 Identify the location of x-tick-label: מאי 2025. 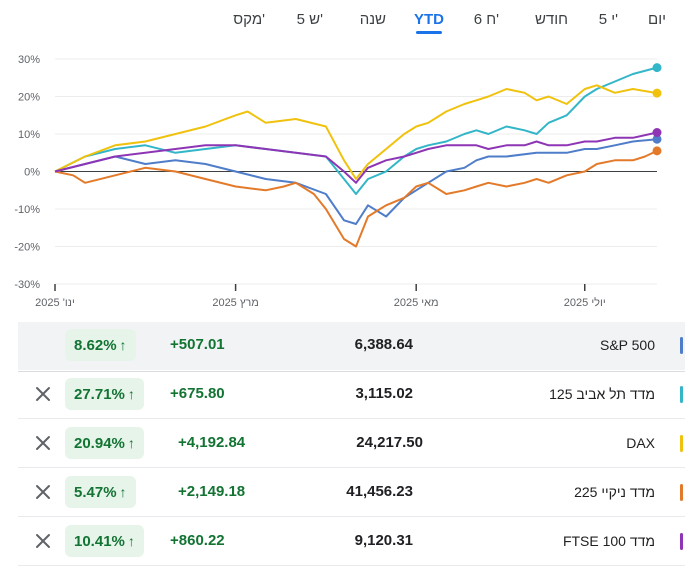
(416, 303).